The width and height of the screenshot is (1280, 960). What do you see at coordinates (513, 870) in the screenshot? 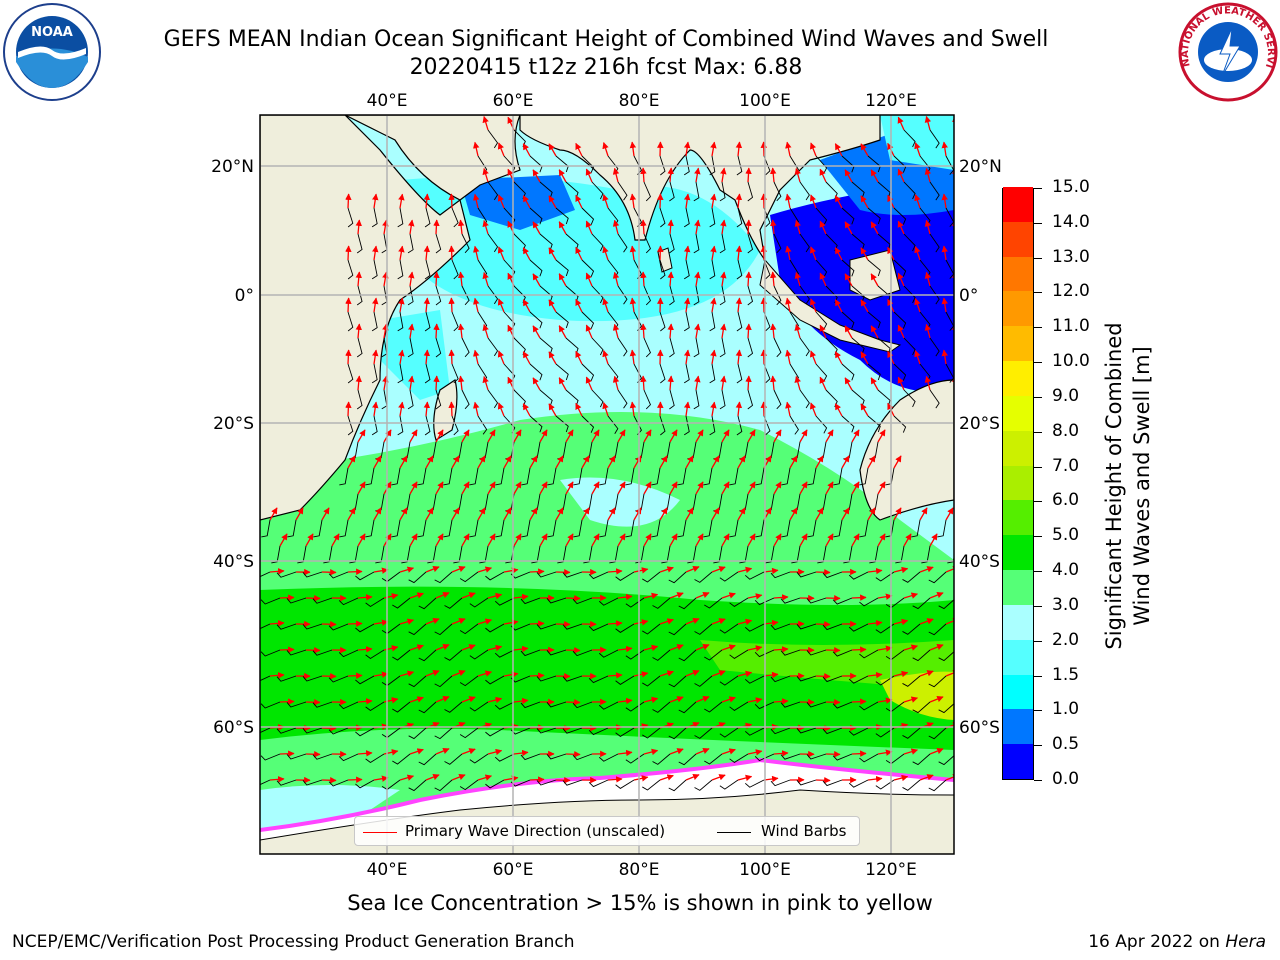
I see `lon-tick-bottom: 60°E` at bounding box center [513, 870].